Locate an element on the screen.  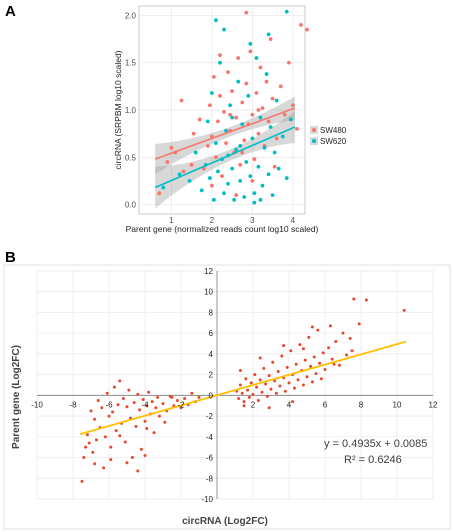
fit-line is located at coordinates (225, 157).